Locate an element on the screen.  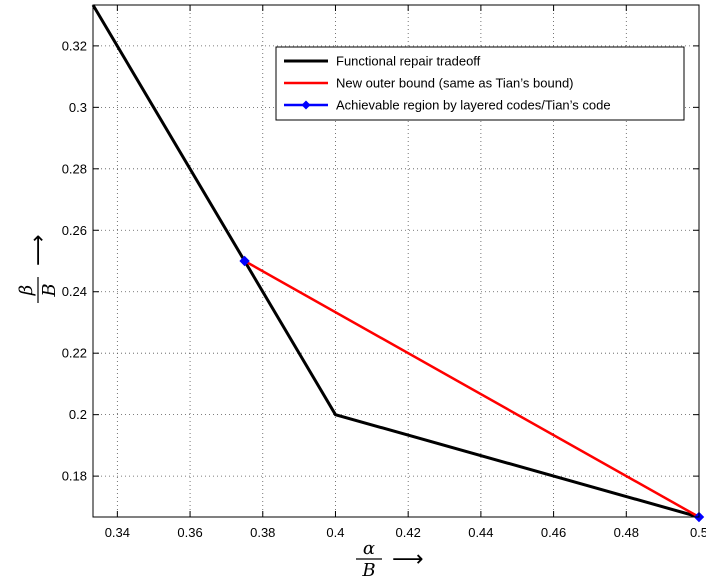
y-axis-label: β B ⟶ is located at coordinates (38, 268).